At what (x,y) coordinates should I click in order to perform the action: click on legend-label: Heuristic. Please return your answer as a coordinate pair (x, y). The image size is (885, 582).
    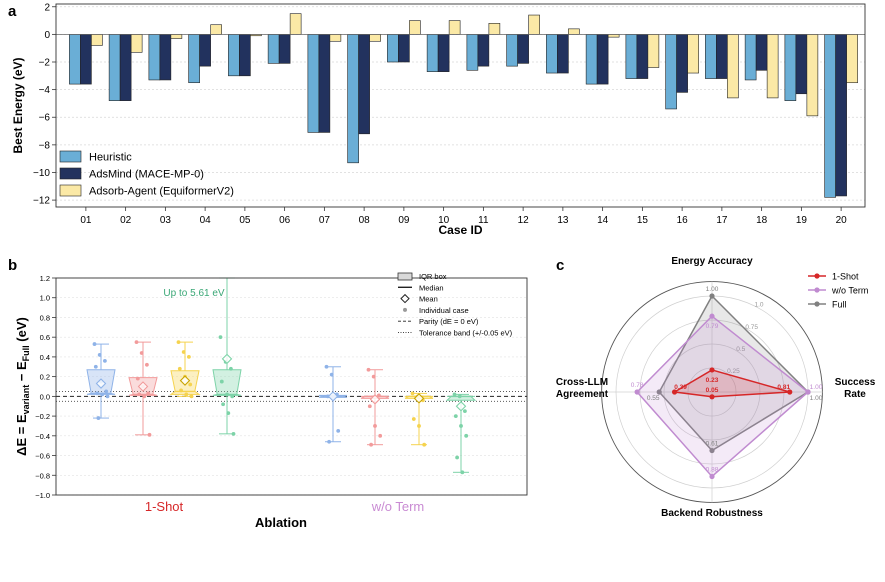
    Looking at the image, I should click on (110, 158).